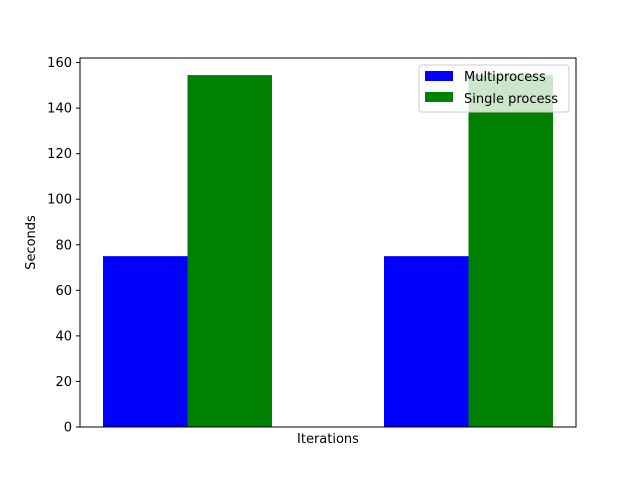 The height and width of the screenshot is (480, 640). What do you see at coordinates (505, 77) in the screenshot?
I see `legend-label-multiprocess: Multiprocess` at bounding box center [505, 77].